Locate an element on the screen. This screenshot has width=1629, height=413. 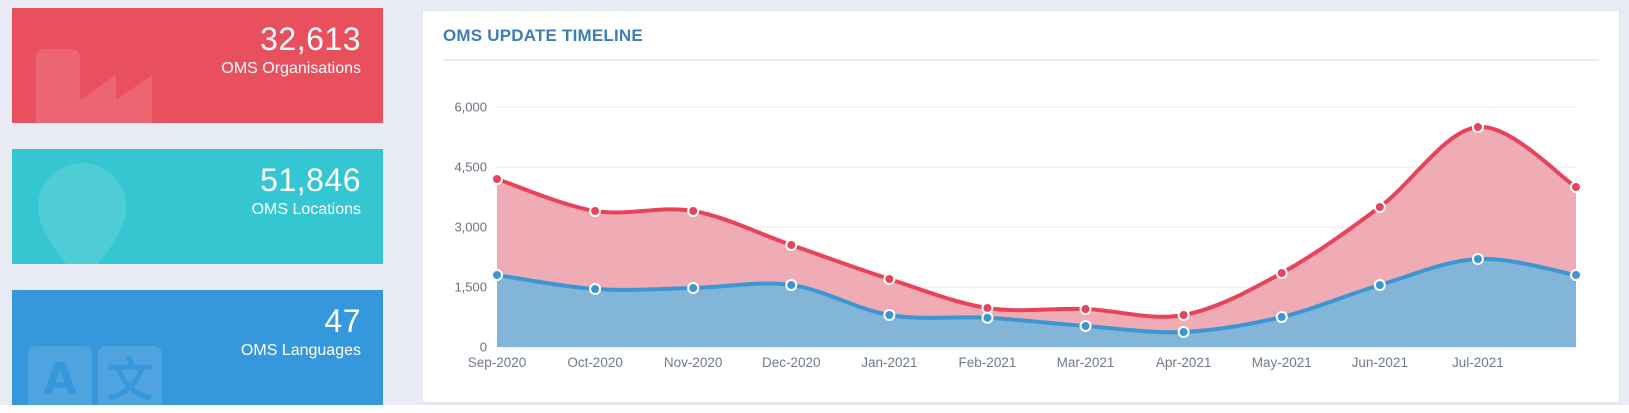
locations-stat: 51,846 OMS Locations is located at coordinates (306, 190).